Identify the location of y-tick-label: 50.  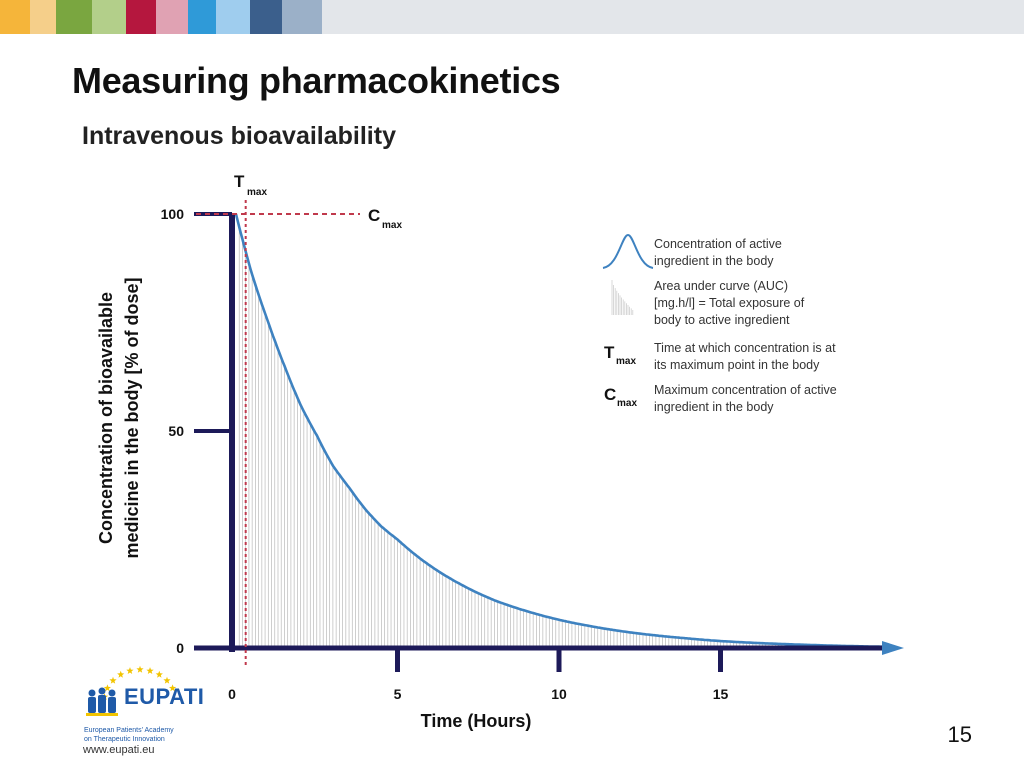
(176, 431).